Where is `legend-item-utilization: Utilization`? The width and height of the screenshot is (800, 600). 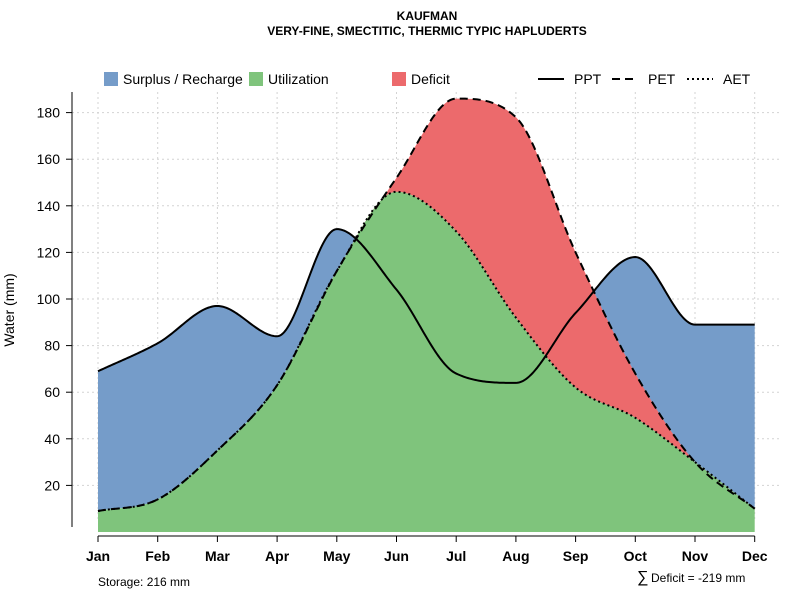 legend-item-utilization: Utilization is located at coordinates (289, 79).